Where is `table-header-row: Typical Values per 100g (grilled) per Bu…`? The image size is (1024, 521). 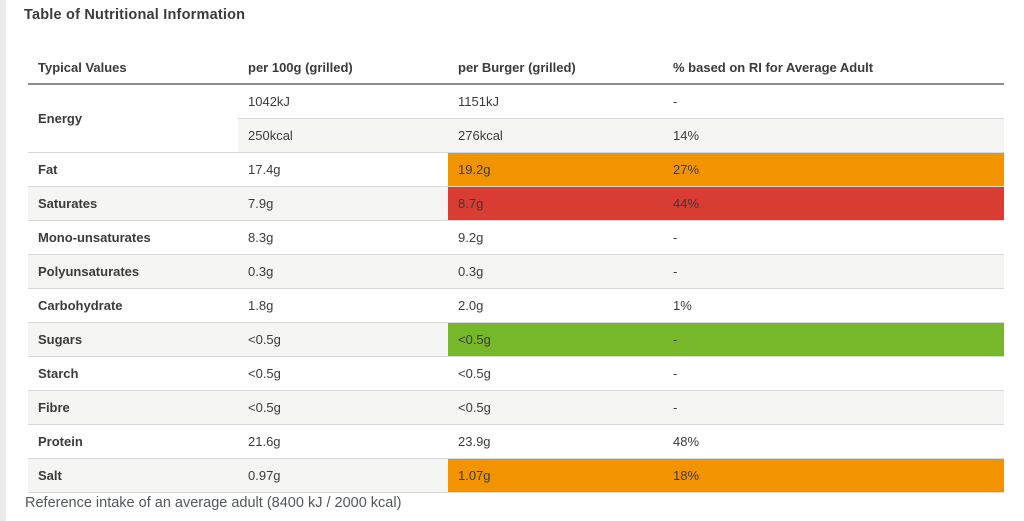 table-header-row: Typical Values per 100g (grilled) per Bu… is located at coordinates (516, 68).